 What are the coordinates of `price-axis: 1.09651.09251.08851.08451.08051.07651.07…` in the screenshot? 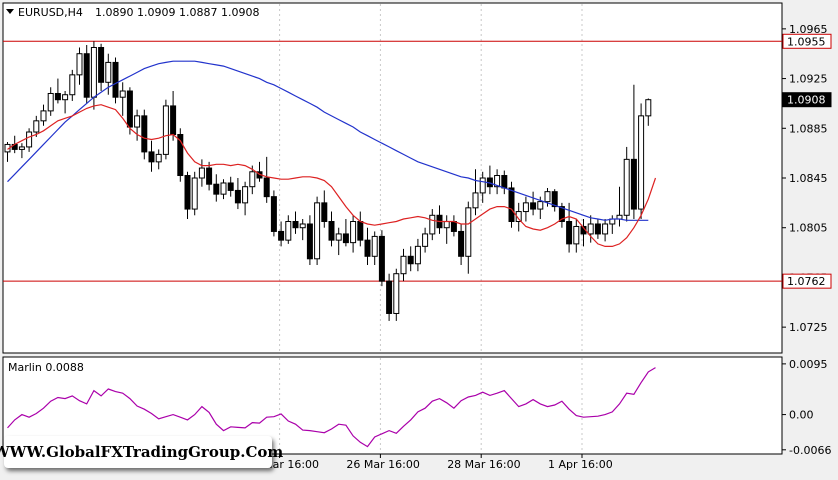 It's located at (807, 178).